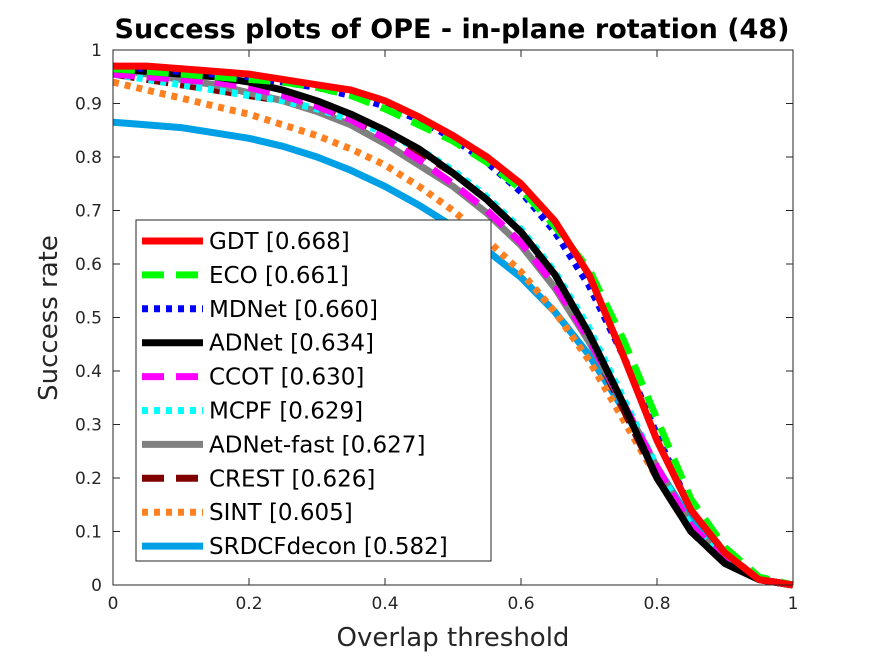 This screenshot has width=875, height=661. I want to click on legend-label: SRDCFdecon [0.582], so click(328, 547).